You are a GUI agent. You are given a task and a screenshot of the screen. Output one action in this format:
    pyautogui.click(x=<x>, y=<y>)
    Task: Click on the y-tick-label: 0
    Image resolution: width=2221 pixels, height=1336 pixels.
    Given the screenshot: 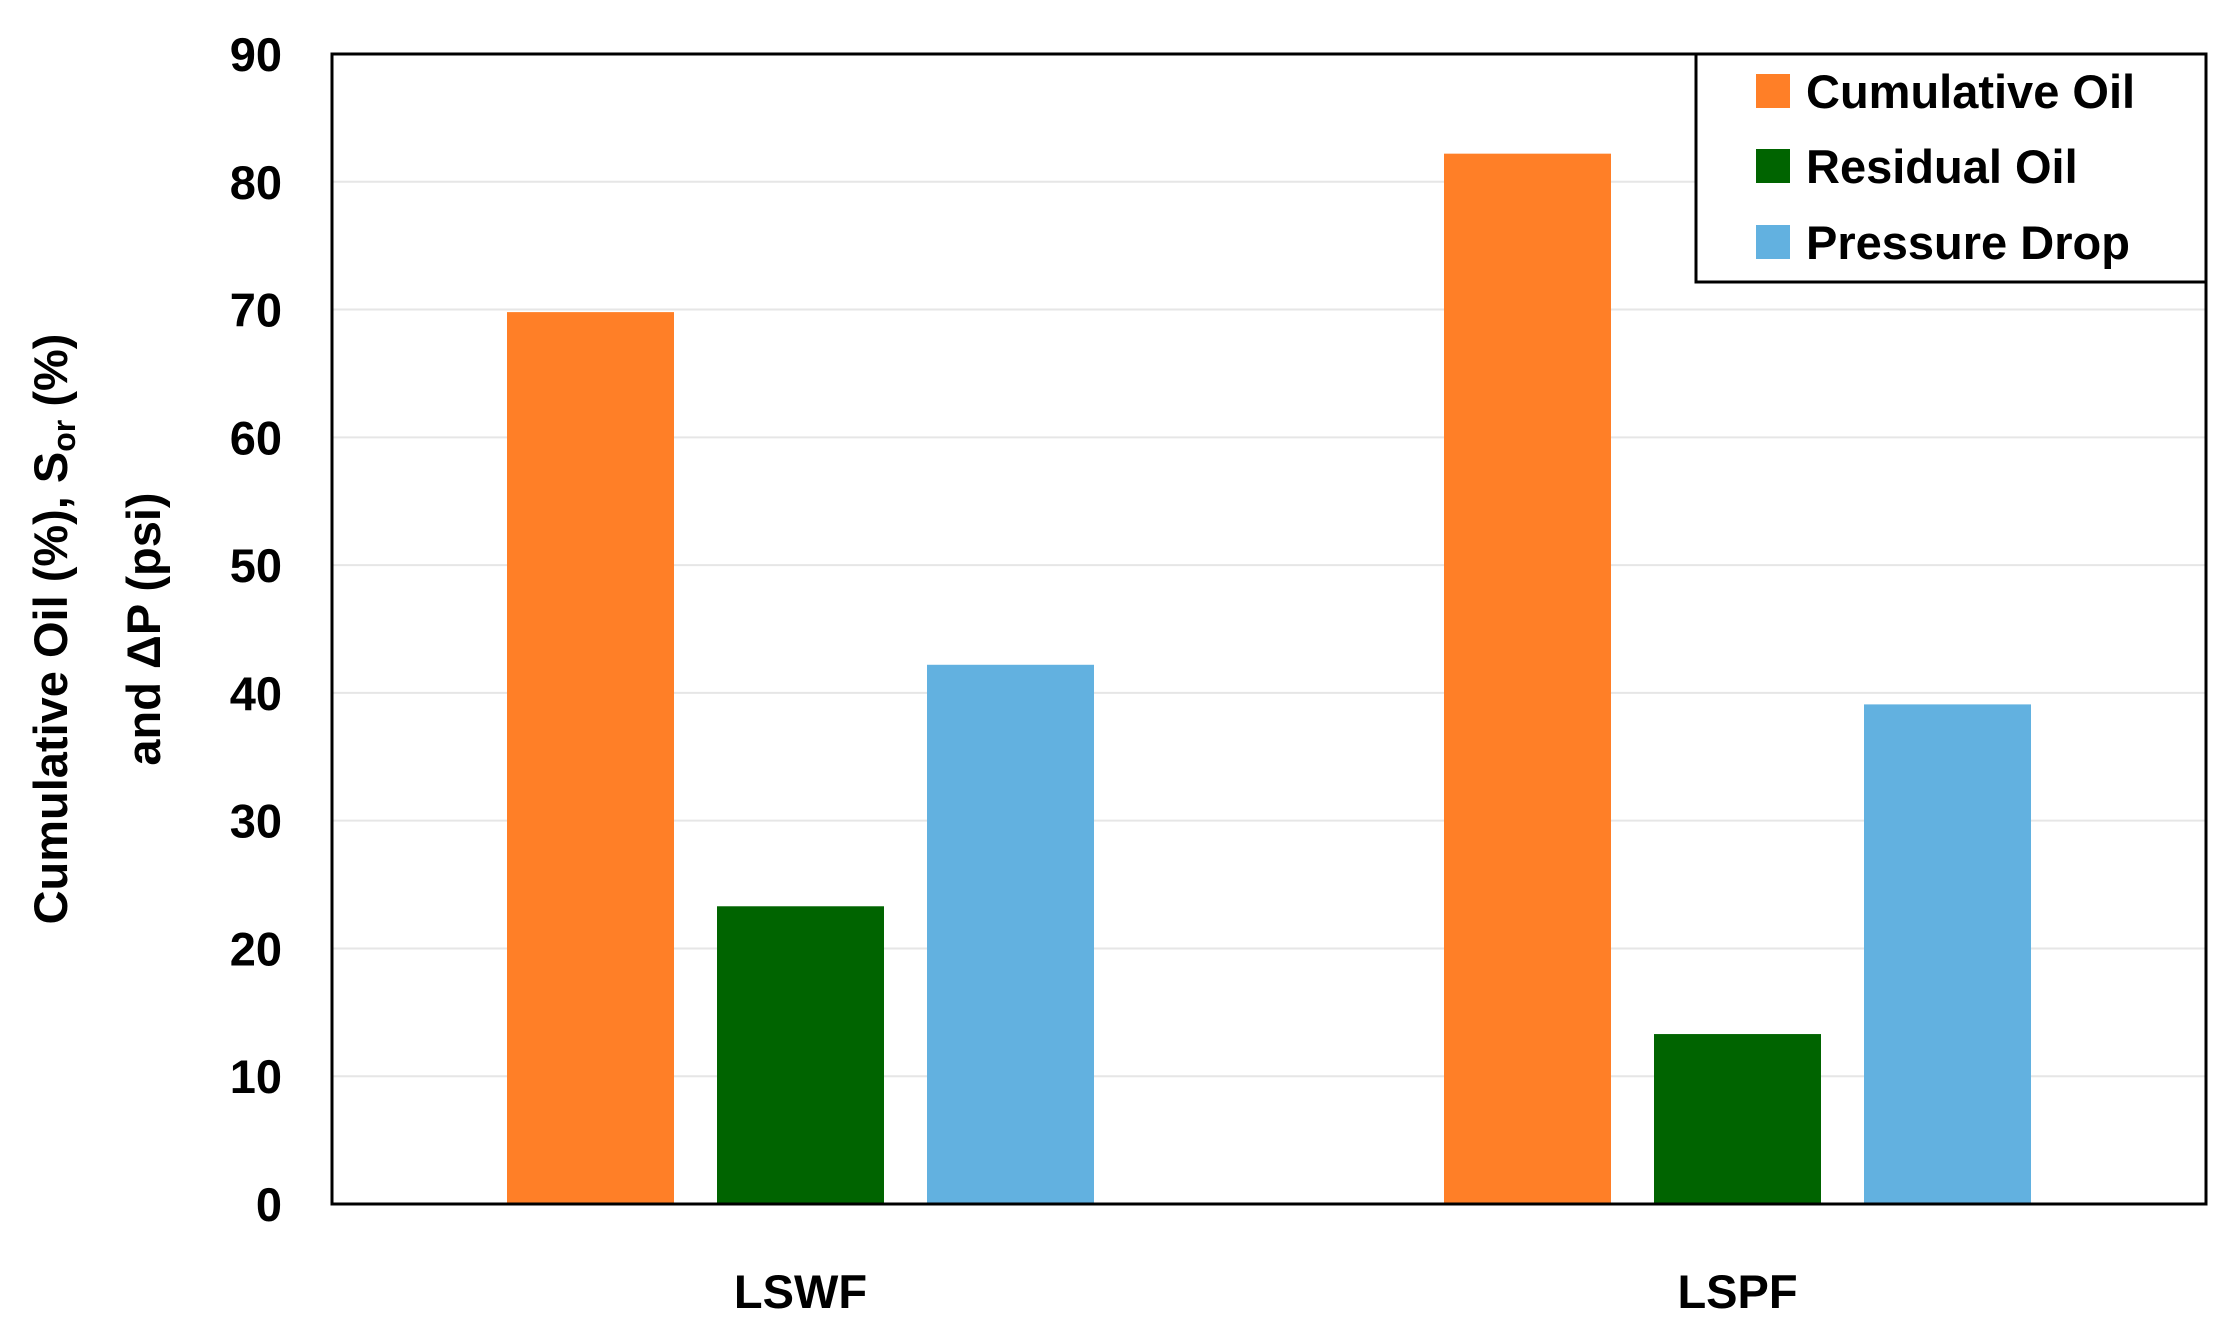 What is the action you would take?
    pyautogui.click(x=269, y=1204)
    